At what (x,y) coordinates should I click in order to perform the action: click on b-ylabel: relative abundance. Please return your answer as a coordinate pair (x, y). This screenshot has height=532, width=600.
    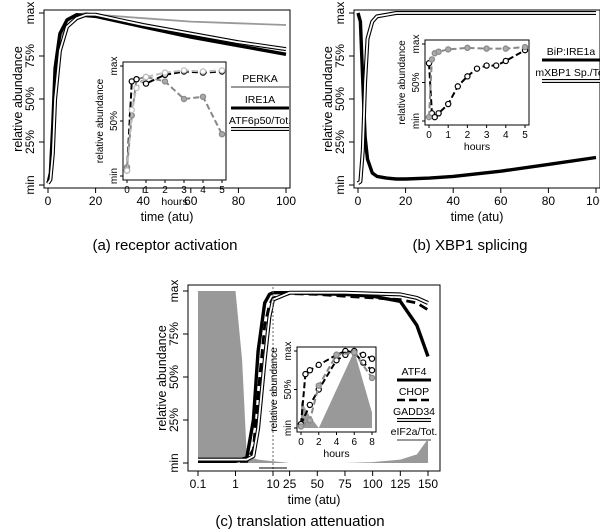
    Looking at the image, I should click on (328, 99).